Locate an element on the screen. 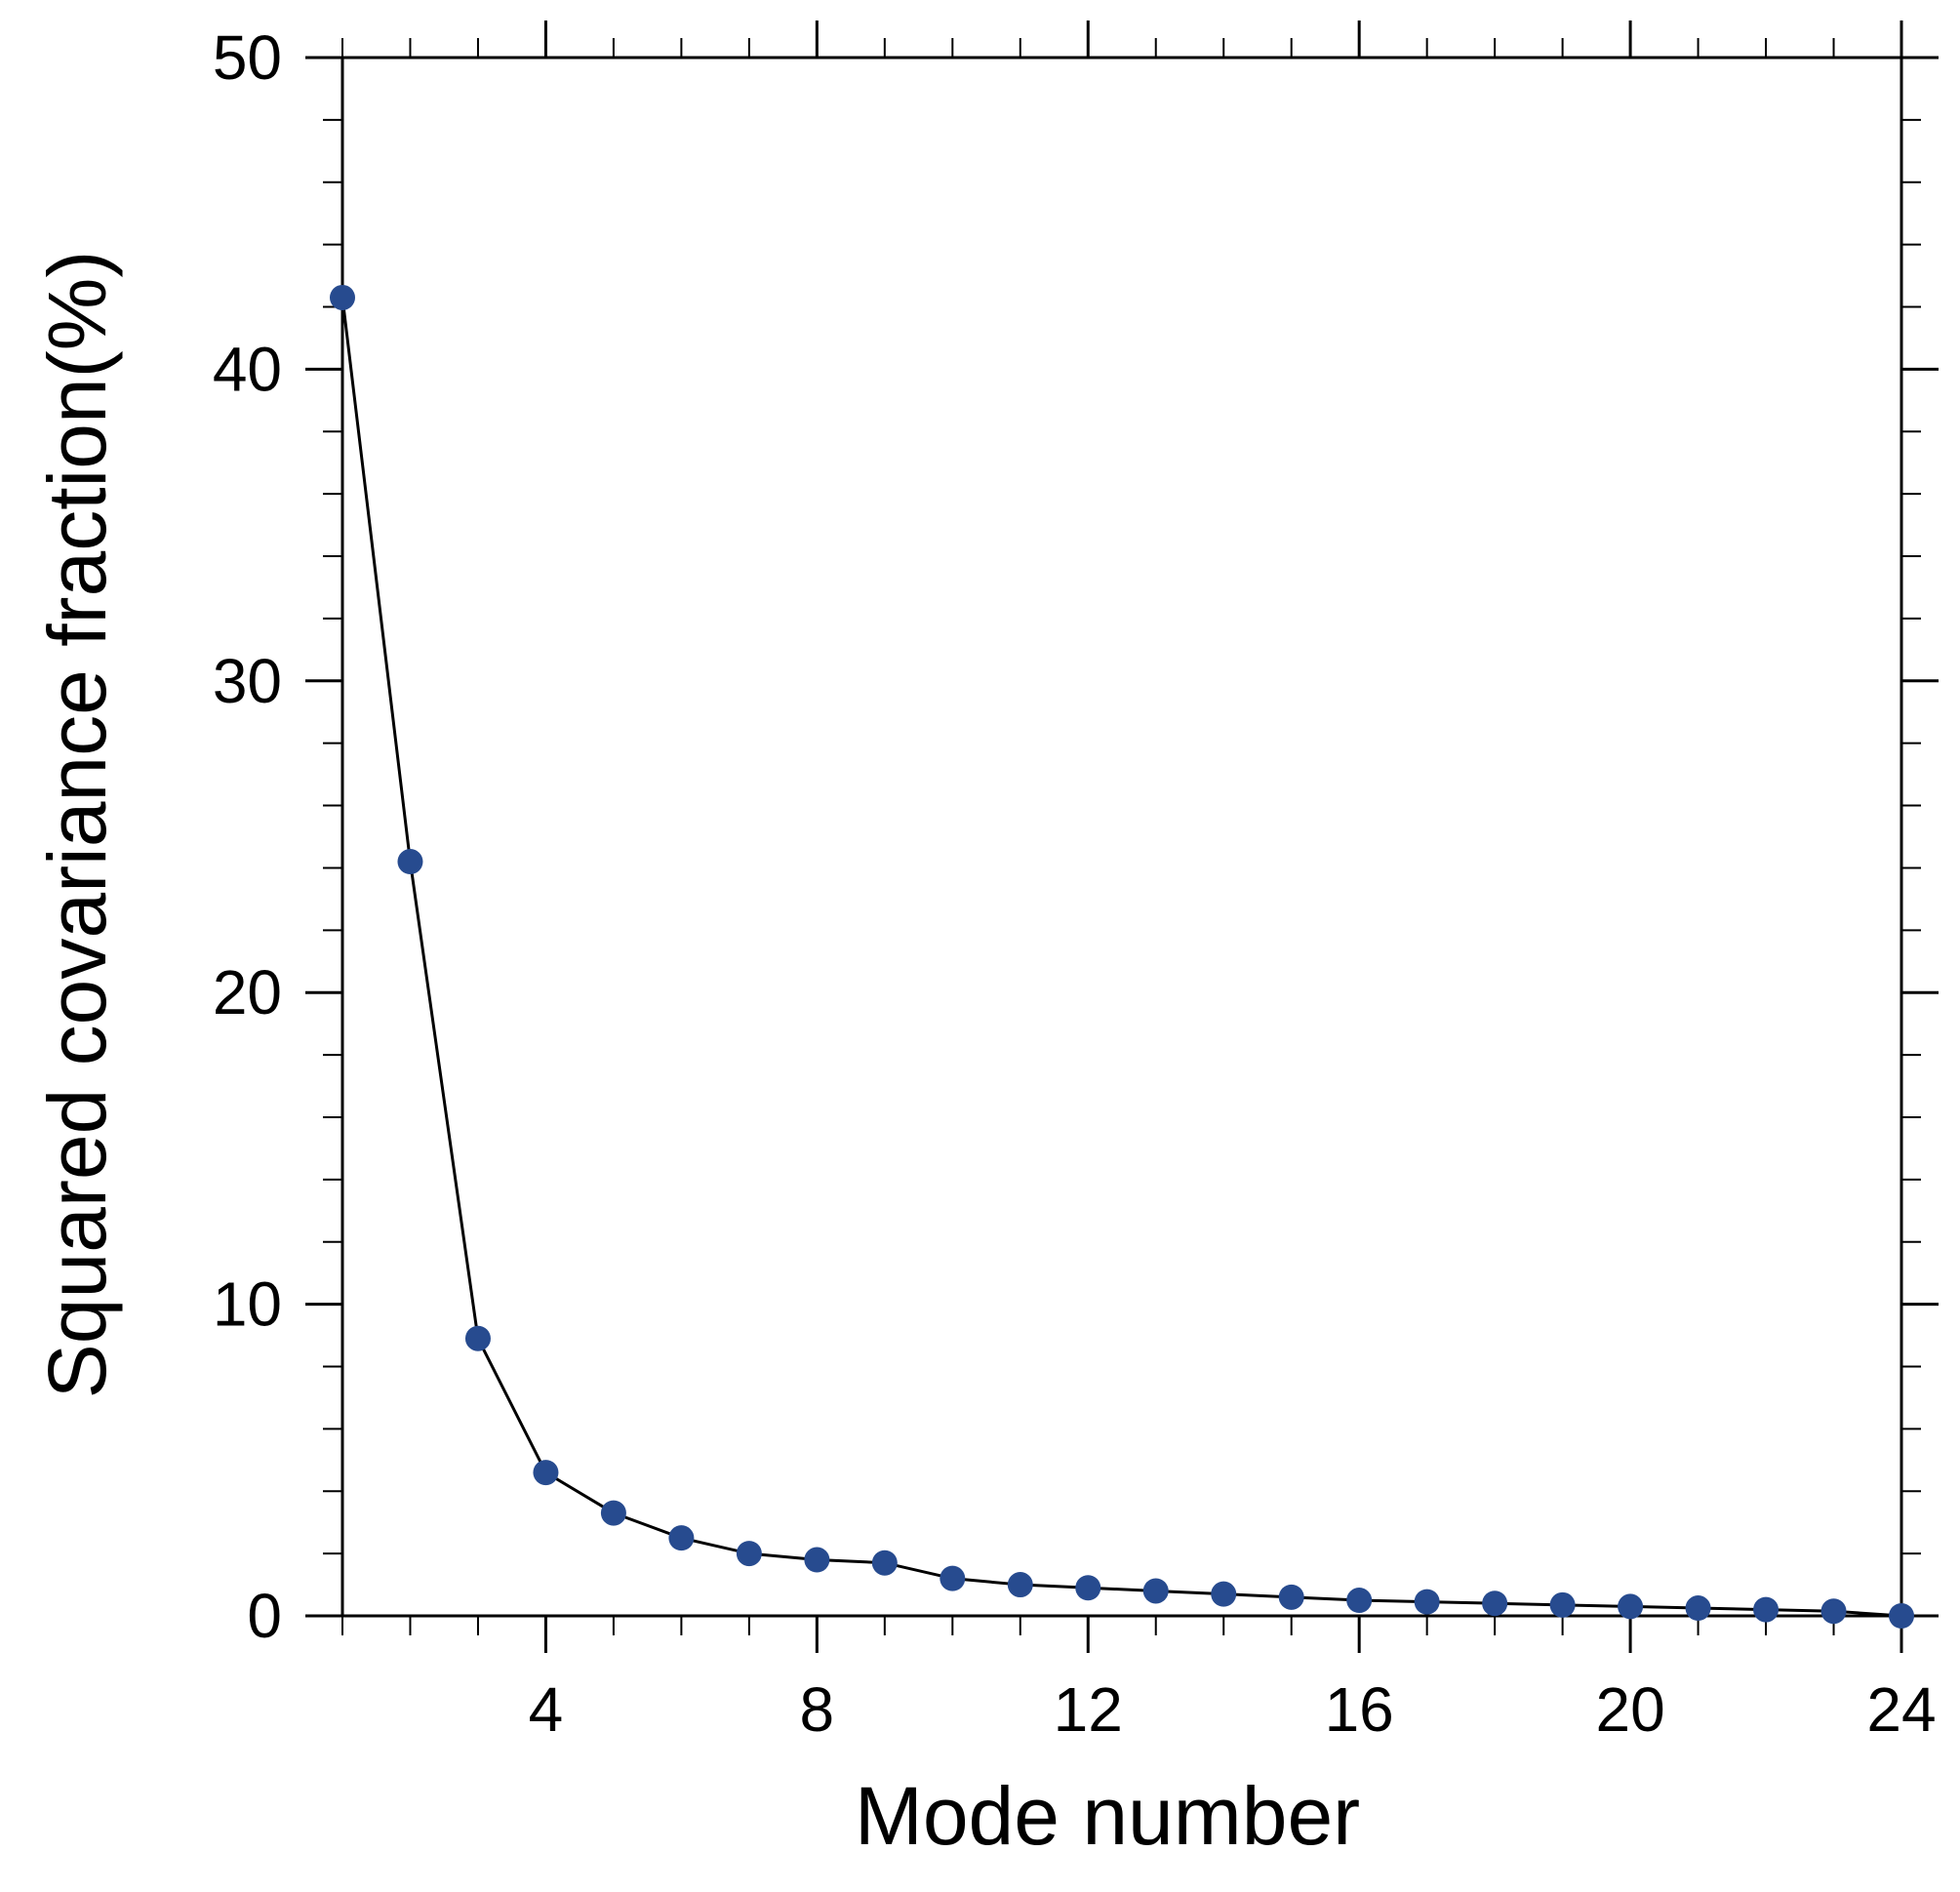 The width and height of the screenshot is (1960, 1892). x-tick-label: 4 is located at coordinates (546, 1709).